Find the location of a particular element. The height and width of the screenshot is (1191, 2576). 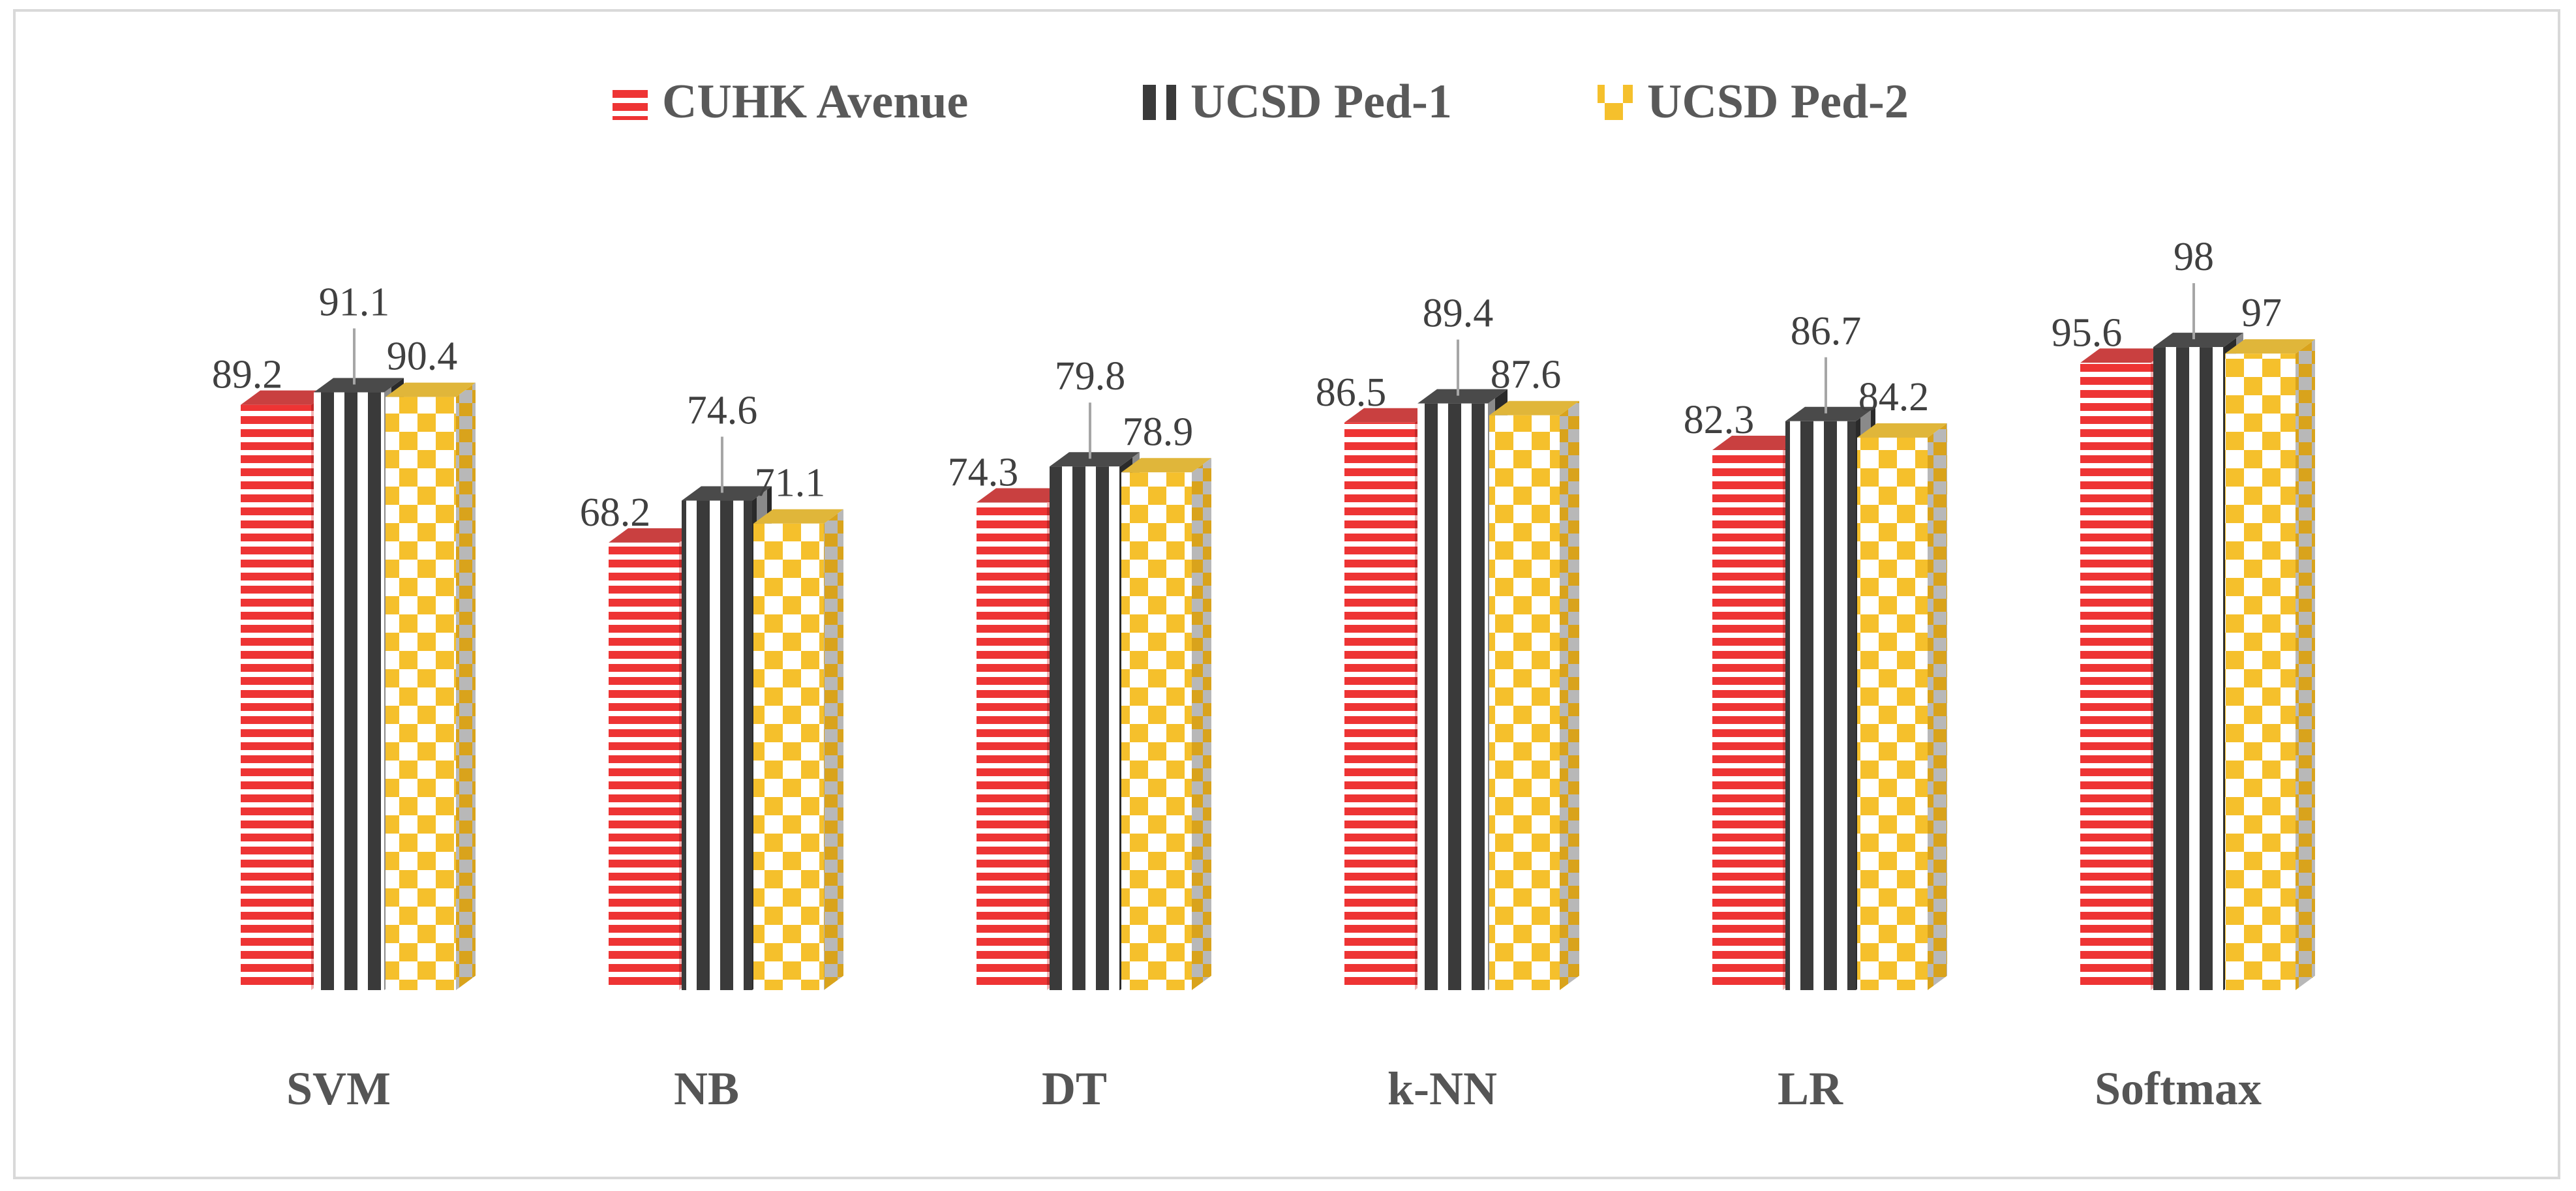

value-label-cuhk-avenue-softmax: 95.6 is located at coordinates (2088, 332).